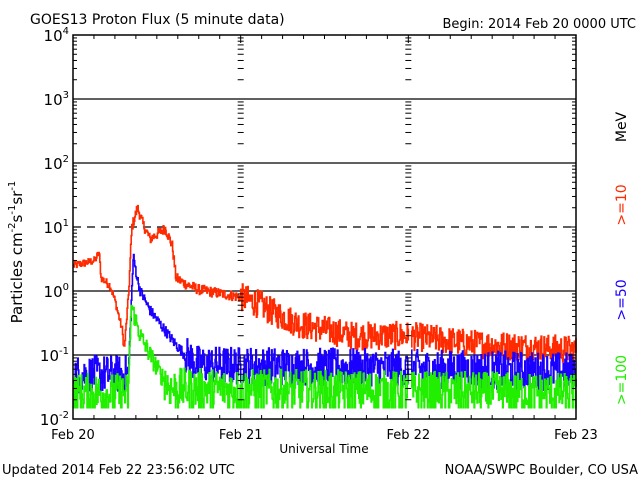  What do you see at coordinates (408, 435) in the screenshot?
I see `x-tick-label: Feb 22` at bounding box center [408, 435].